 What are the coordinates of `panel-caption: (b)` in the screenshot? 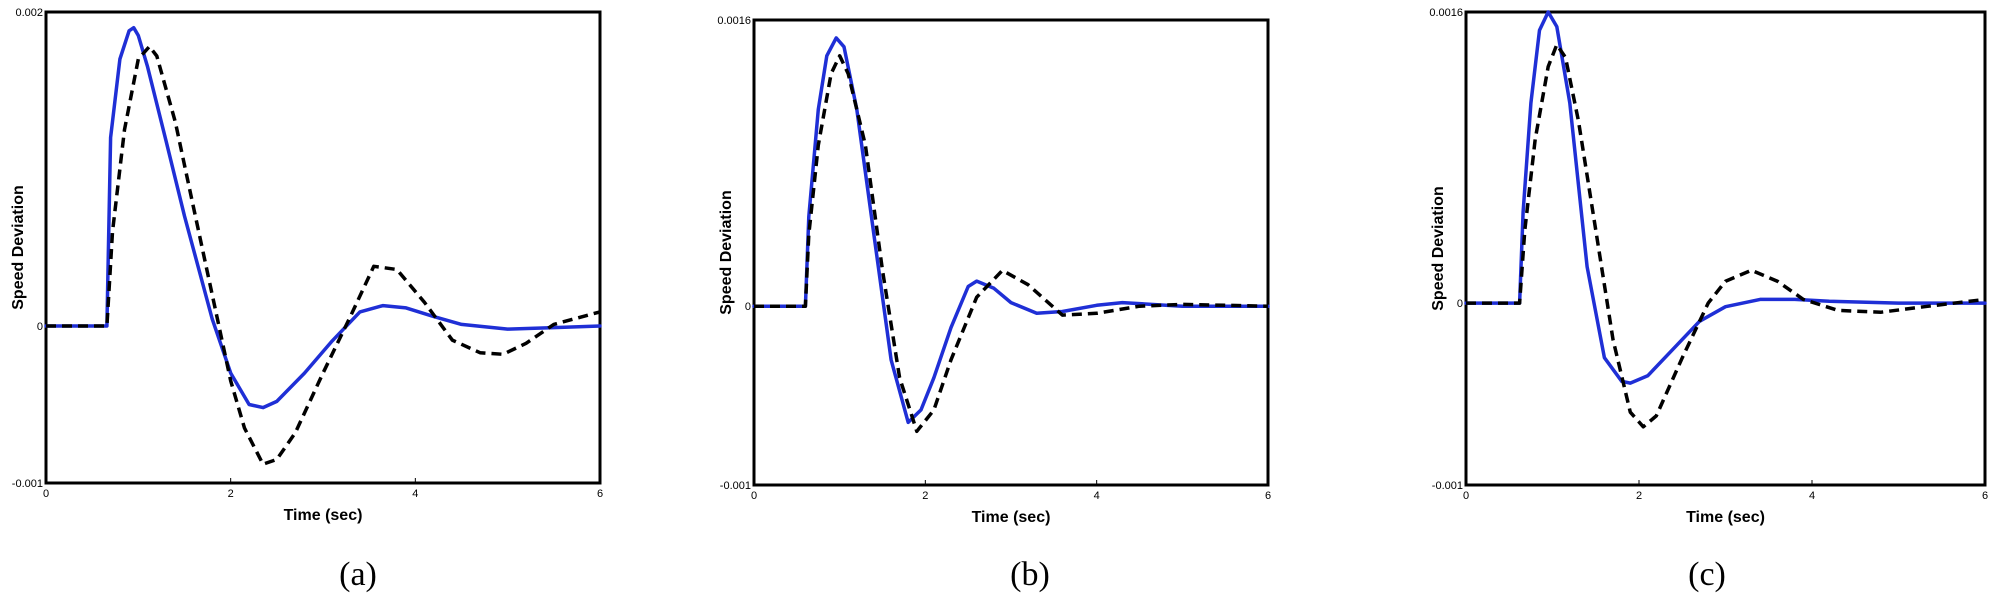 It's located at (1030, 574).